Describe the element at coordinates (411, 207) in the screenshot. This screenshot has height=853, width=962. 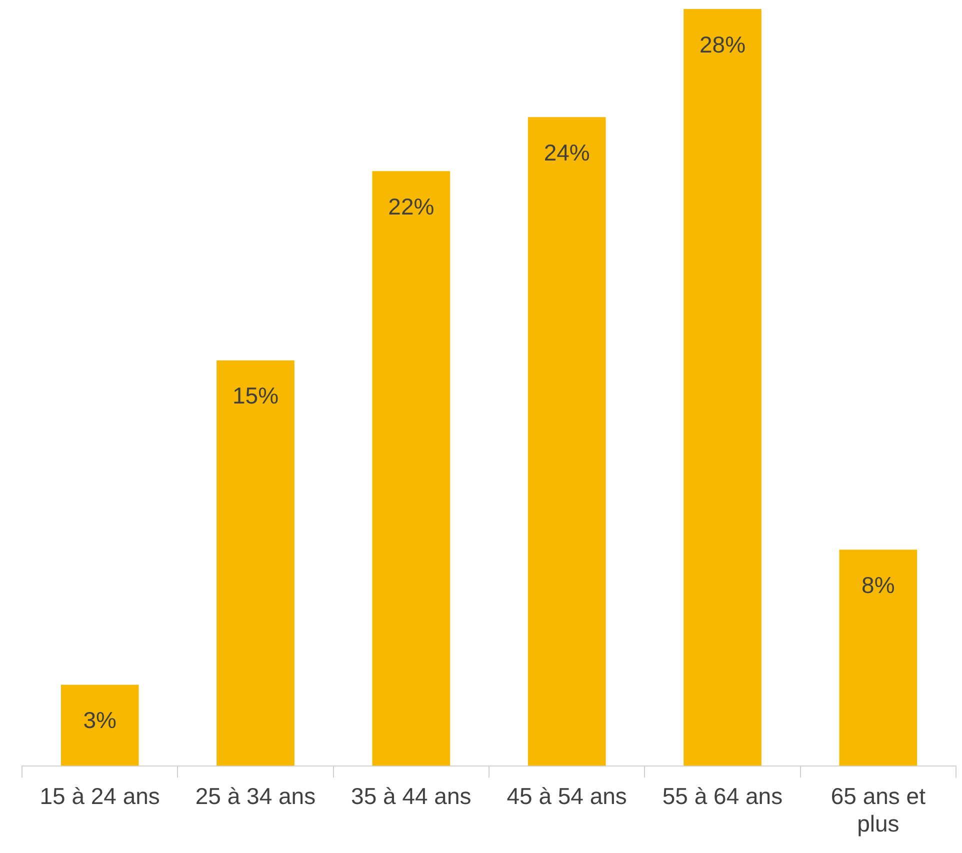
I see `data-label: 22%` at that location.